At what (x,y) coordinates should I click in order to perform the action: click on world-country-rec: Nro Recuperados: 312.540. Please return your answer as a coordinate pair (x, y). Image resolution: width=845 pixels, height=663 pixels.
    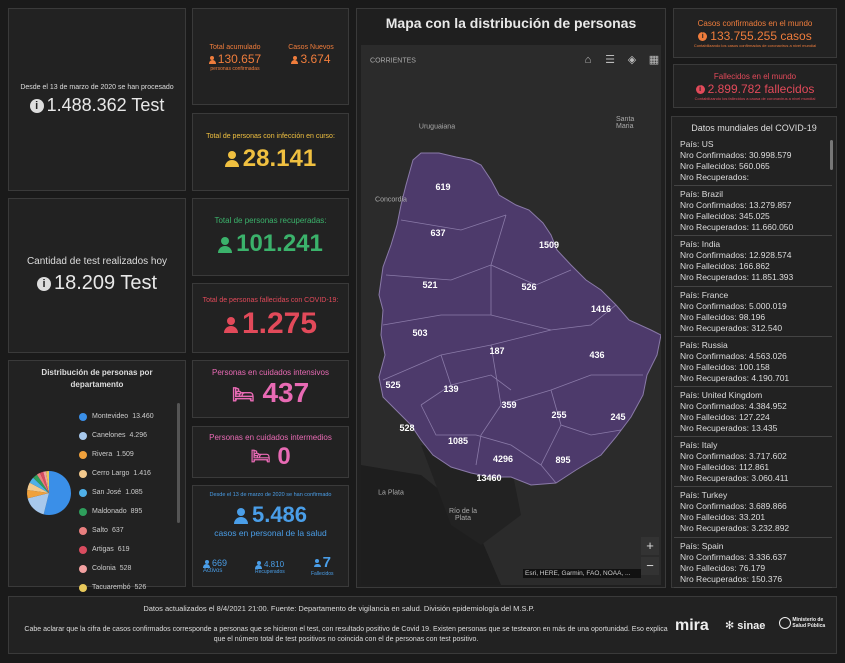
    Looking at the image, I should click on (731, 327).